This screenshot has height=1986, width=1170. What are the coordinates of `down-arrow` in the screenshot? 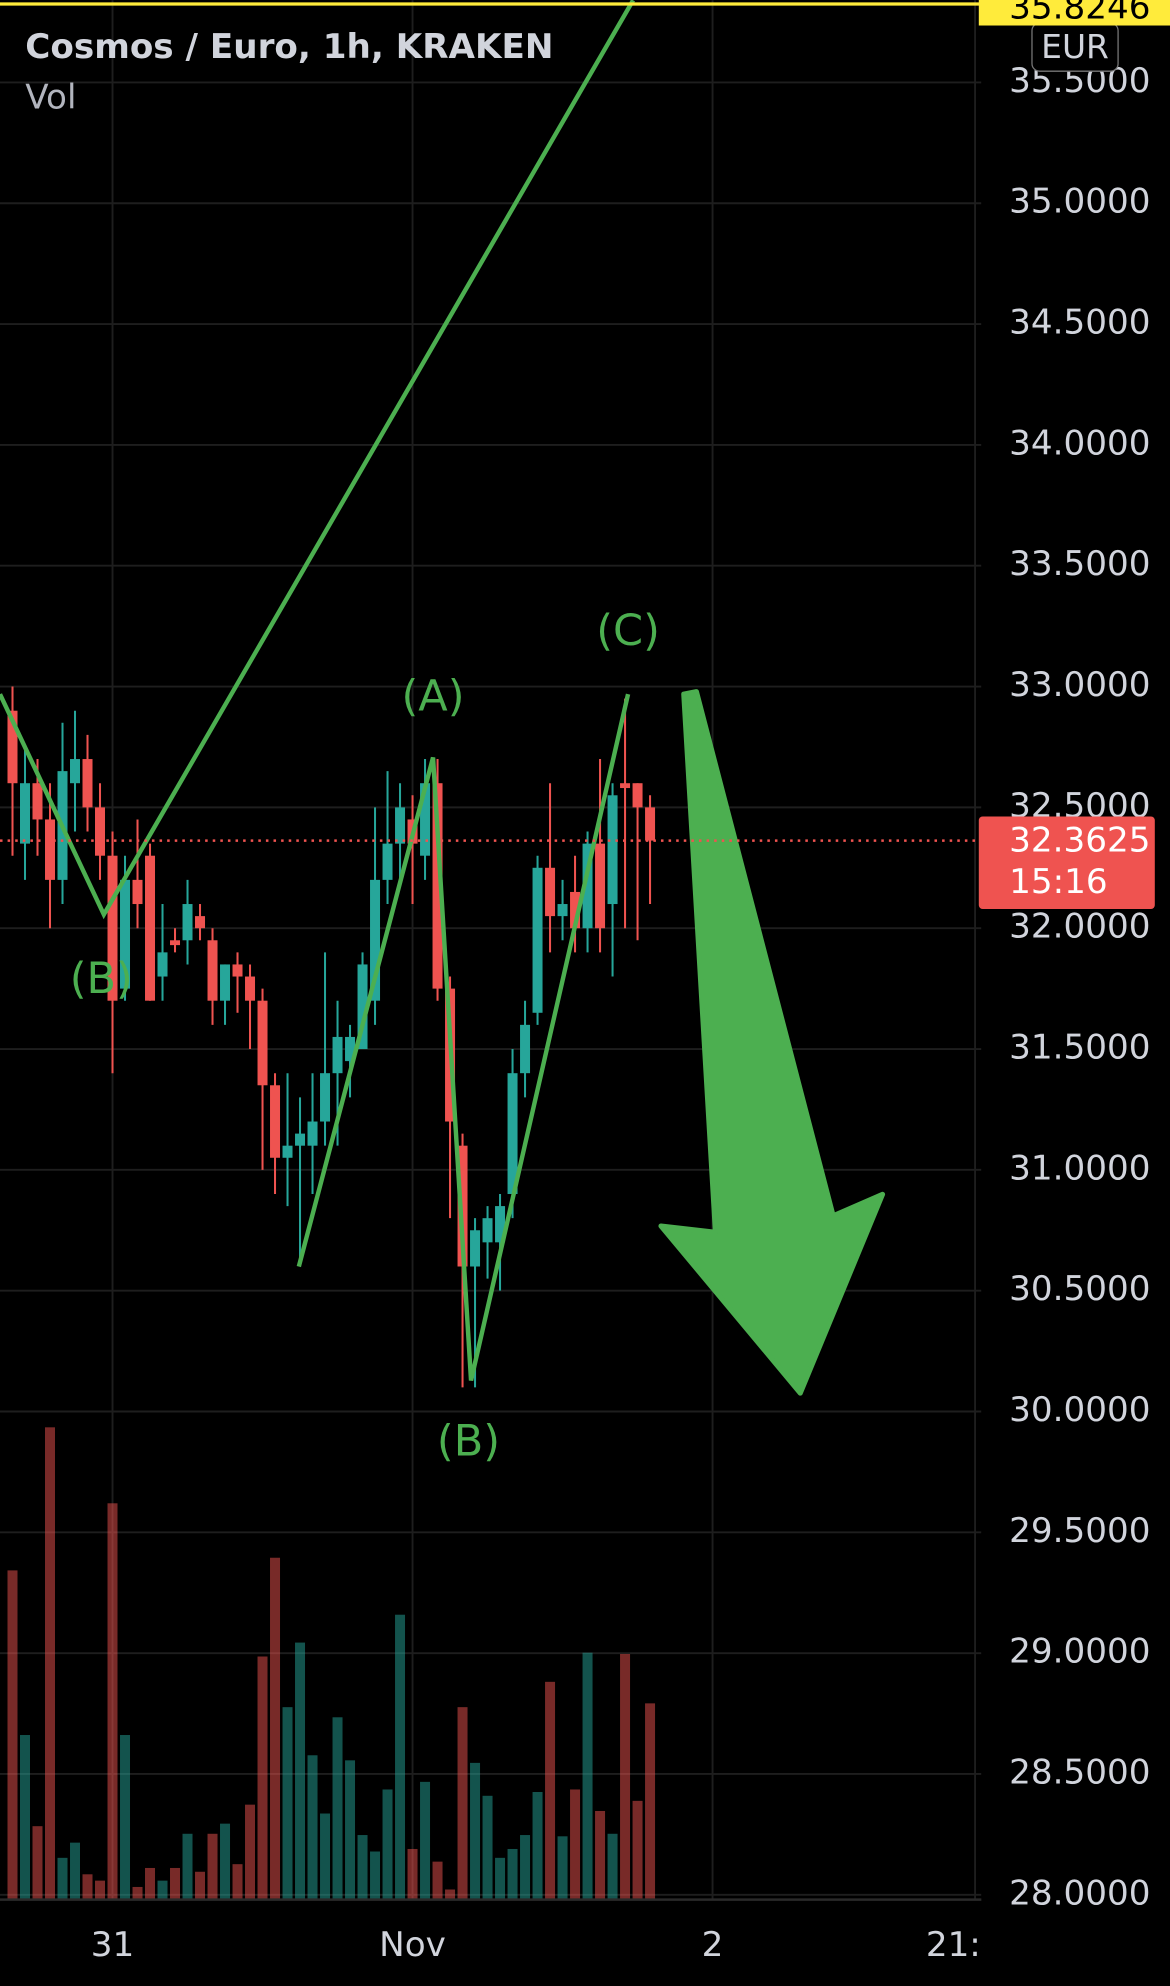 It's located at (772, 1042).